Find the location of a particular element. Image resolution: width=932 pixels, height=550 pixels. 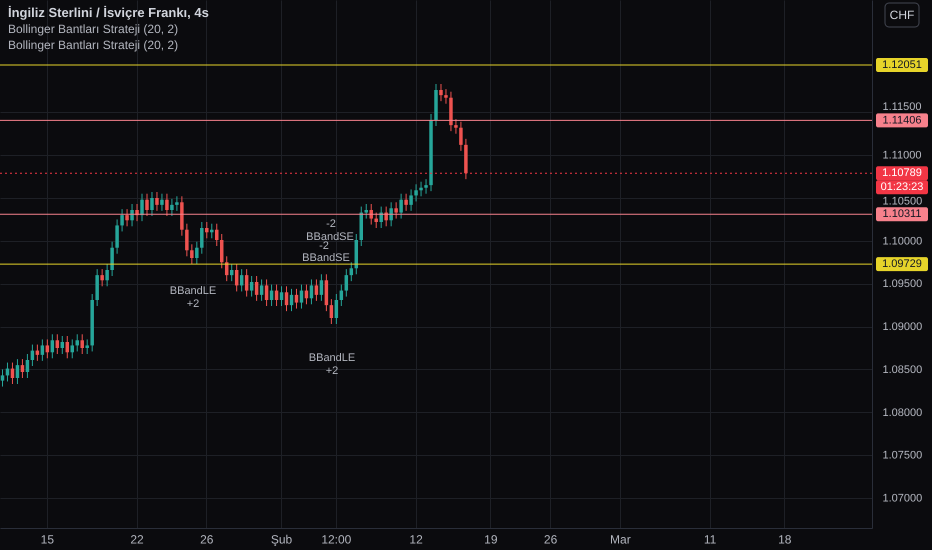

annotation: BBandLE is located at coordinates (193, 291).